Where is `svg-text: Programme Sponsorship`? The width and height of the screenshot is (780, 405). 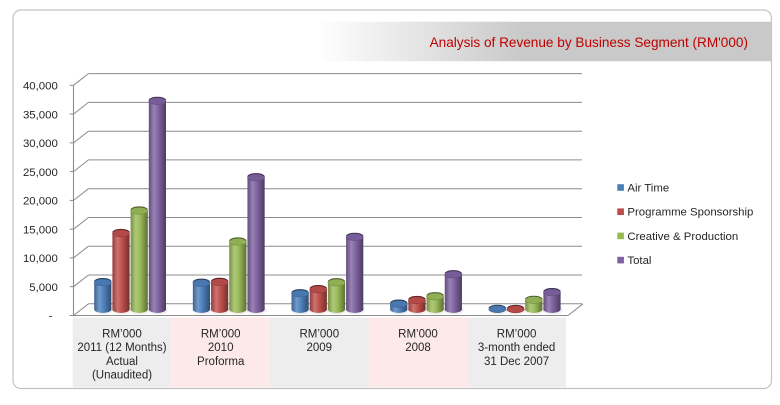 svg-text: Programme Sponsorship is located at coordinates (690, 213).